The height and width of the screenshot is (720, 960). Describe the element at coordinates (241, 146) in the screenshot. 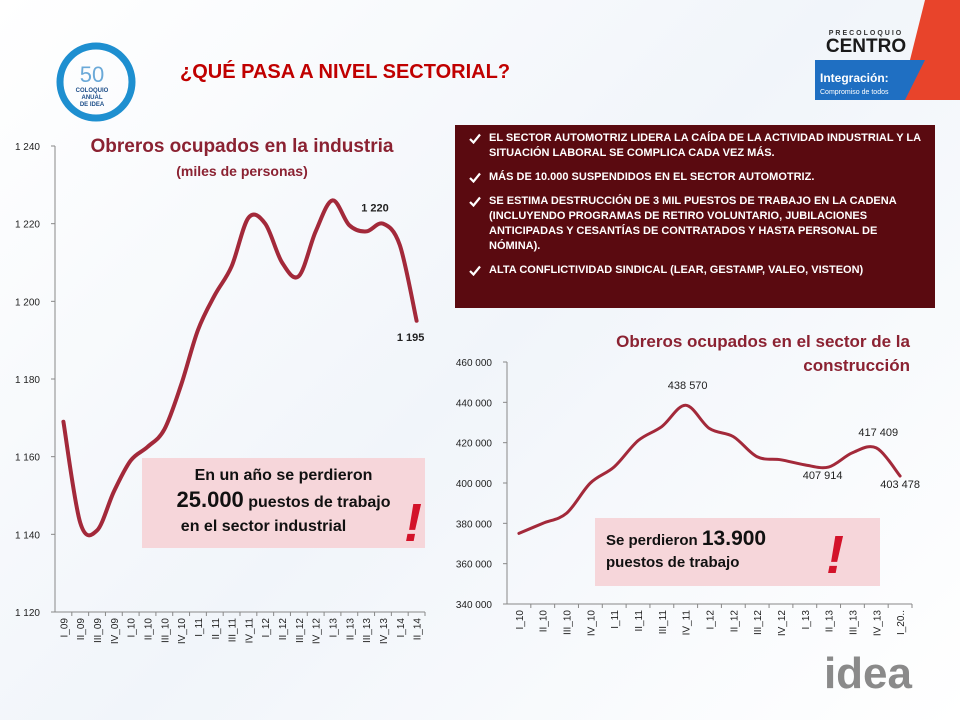

I see `chart-title: Obreros ocupados en la industria` at that location.